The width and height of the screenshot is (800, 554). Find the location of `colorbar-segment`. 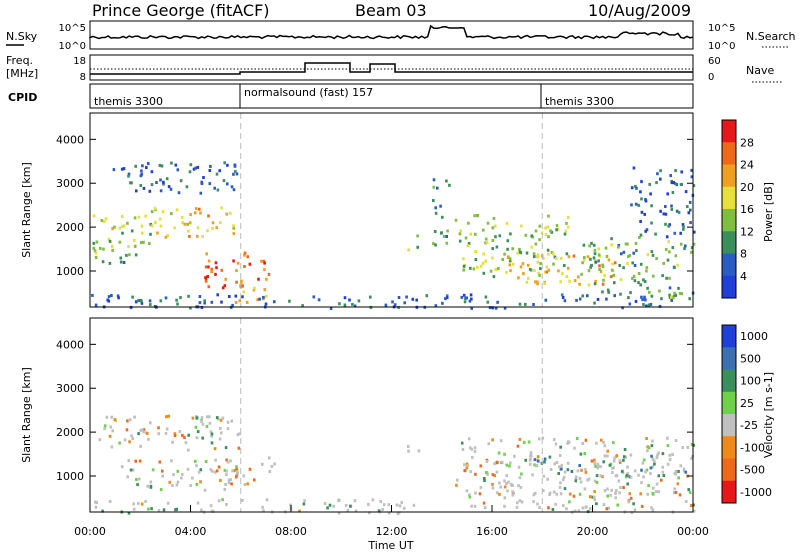

colorbar-segment is located at coordinates (729, 336).